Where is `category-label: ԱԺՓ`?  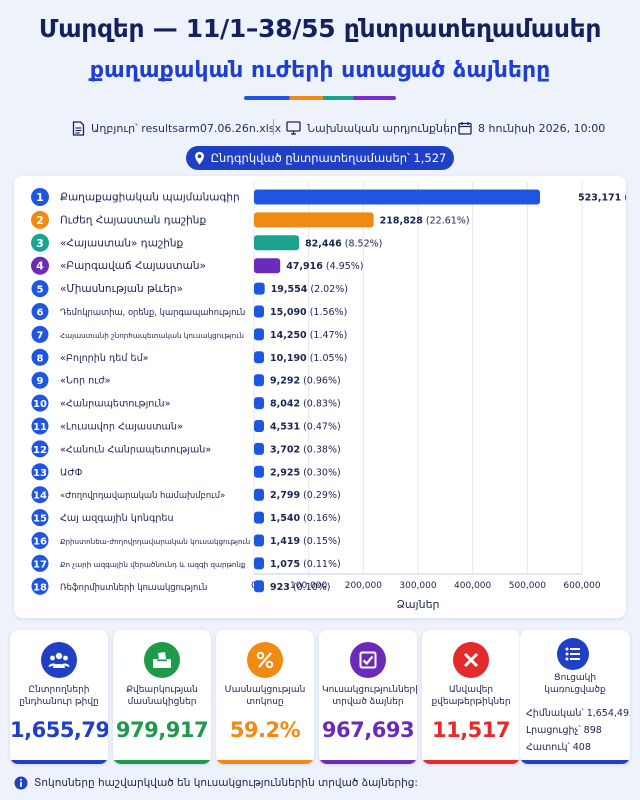
category-label: ԱԺՓ is located at coordinates (71, 472).